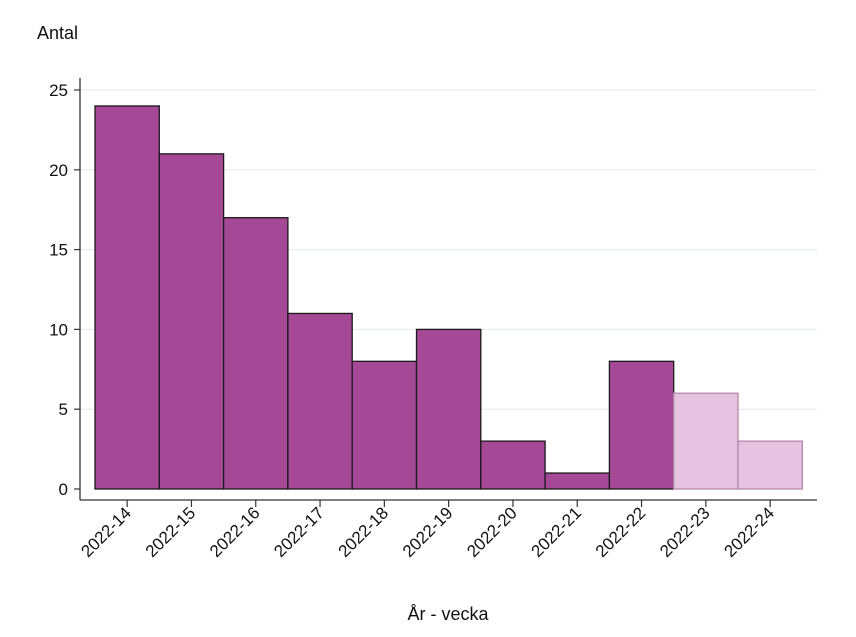 The width and height of the screenshot is (856, 637). What do you see at coordinates (58, 250) in the screenshot?
I see `y-tick-label: 15` at bounding box center [58, 250].